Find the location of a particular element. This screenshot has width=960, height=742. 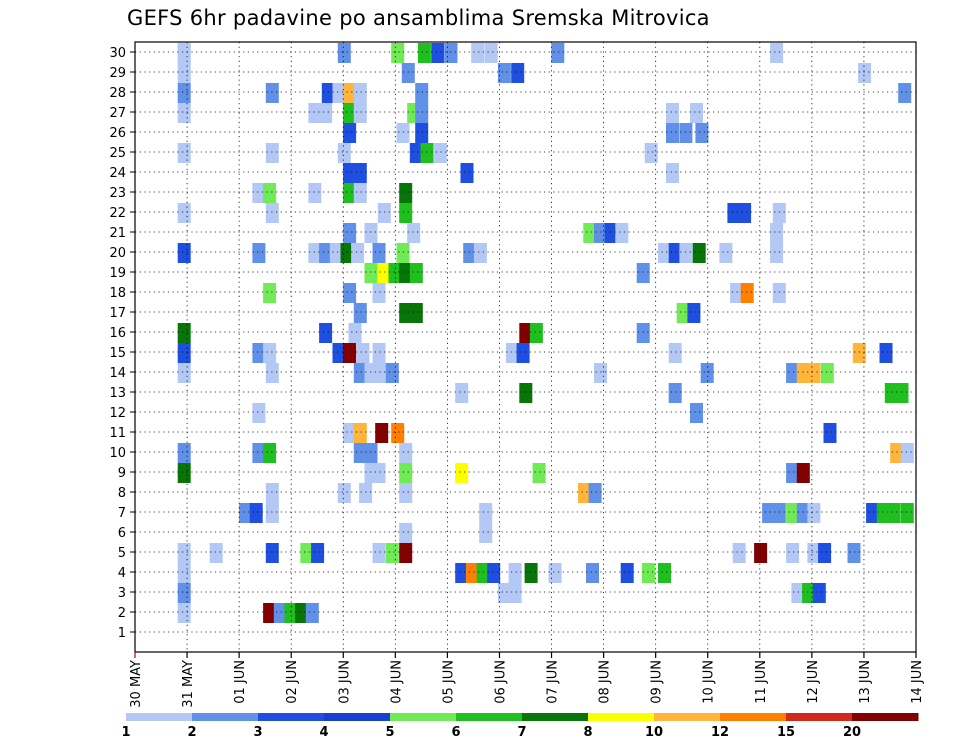

colorbar-label: 20 is located at coordinates (852, 732).